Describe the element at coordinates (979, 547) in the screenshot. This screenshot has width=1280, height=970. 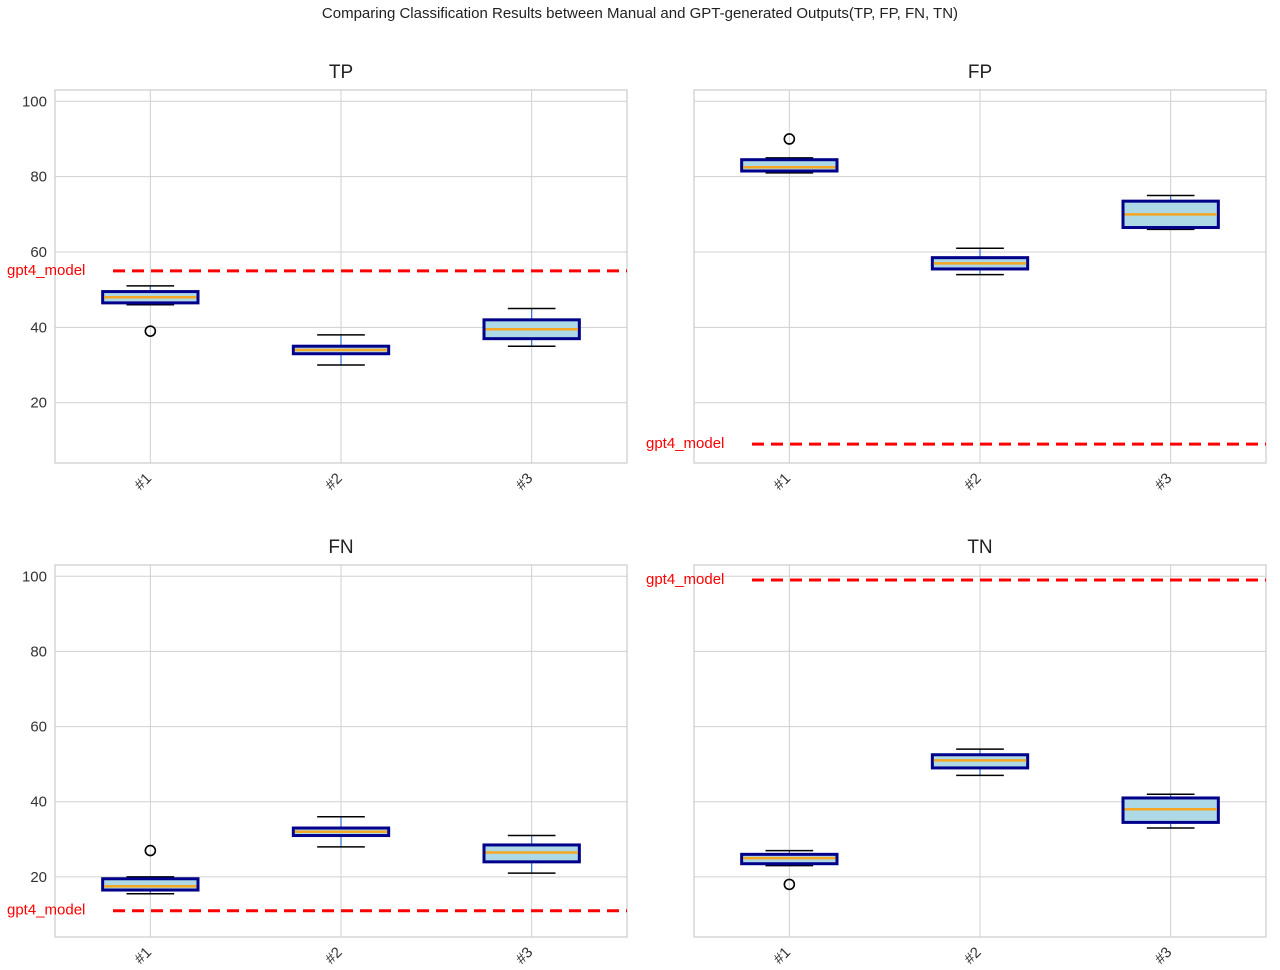
I see `panel-title: TN` at that location.